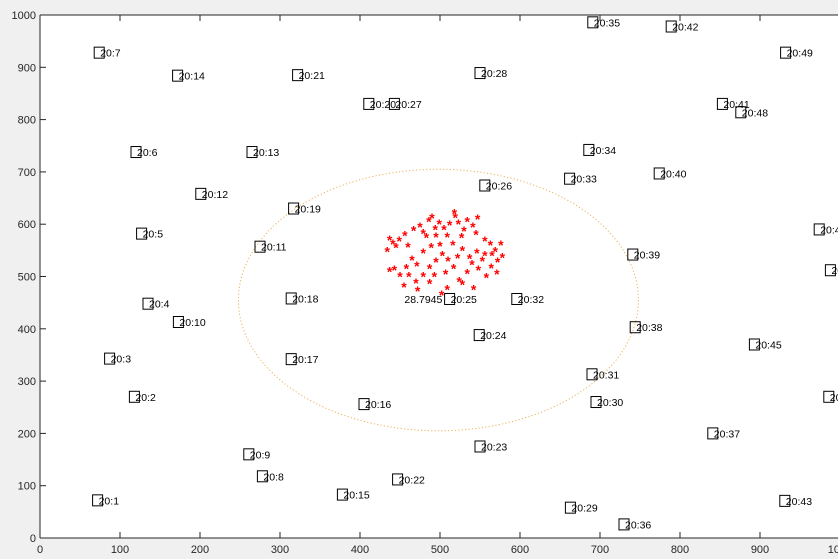 The width and height of the screenshot is (838, 559). I want to click on y-tick-label: 400, so click(27, 330).